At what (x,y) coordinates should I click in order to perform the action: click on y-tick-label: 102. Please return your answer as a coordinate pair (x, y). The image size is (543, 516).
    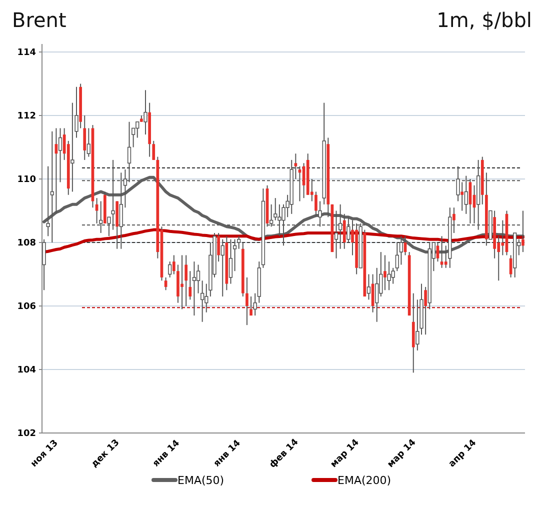
    Looking at the image, I should click on (26, 434).